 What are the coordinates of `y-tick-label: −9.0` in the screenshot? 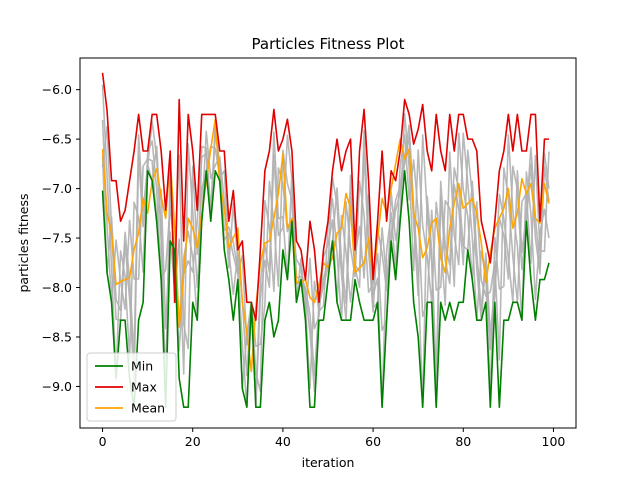 It's located at (57, 386).